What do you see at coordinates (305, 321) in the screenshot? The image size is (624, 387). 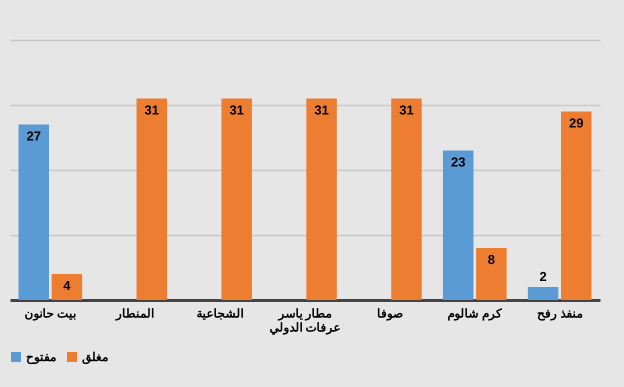 I see `x-tick-label: مطار ياسر عرفات الدولي` at bounding box center [305, 321].